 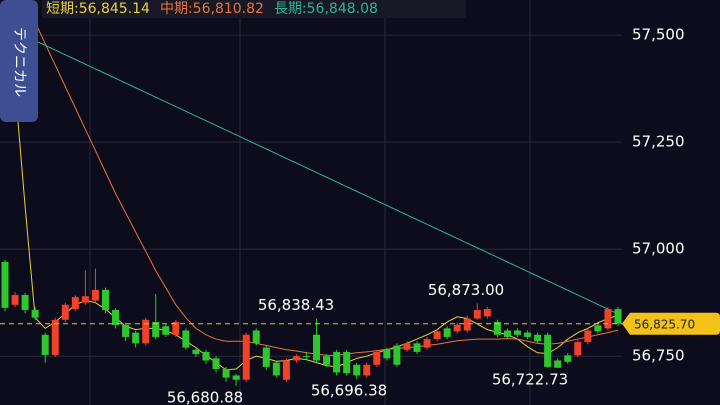 I want to click on price-annotation: 56,696.38, so click(x=349, y=391).